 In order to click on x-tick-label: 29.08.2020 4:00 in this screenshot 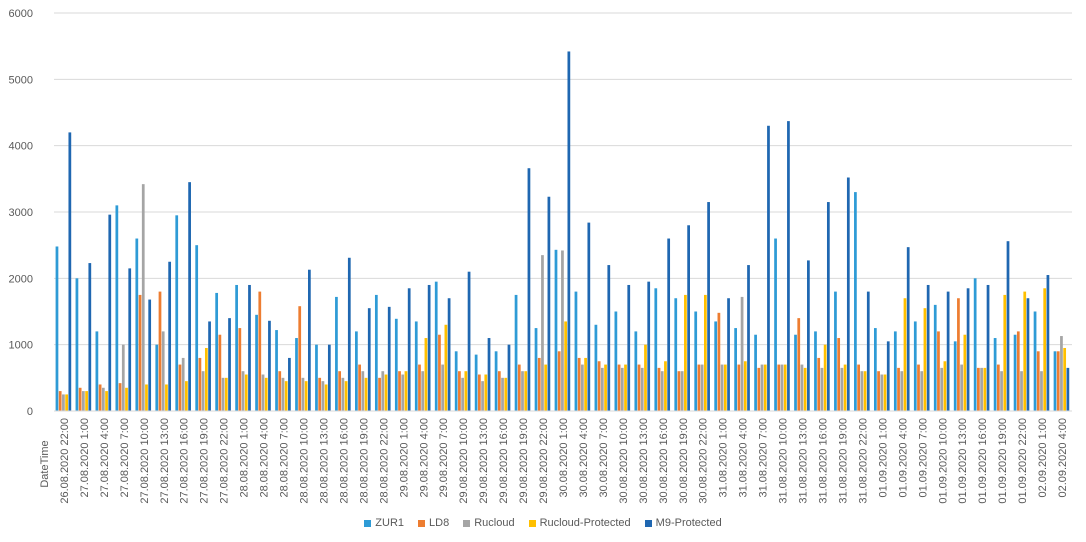, I will do `click(424, 458)`.